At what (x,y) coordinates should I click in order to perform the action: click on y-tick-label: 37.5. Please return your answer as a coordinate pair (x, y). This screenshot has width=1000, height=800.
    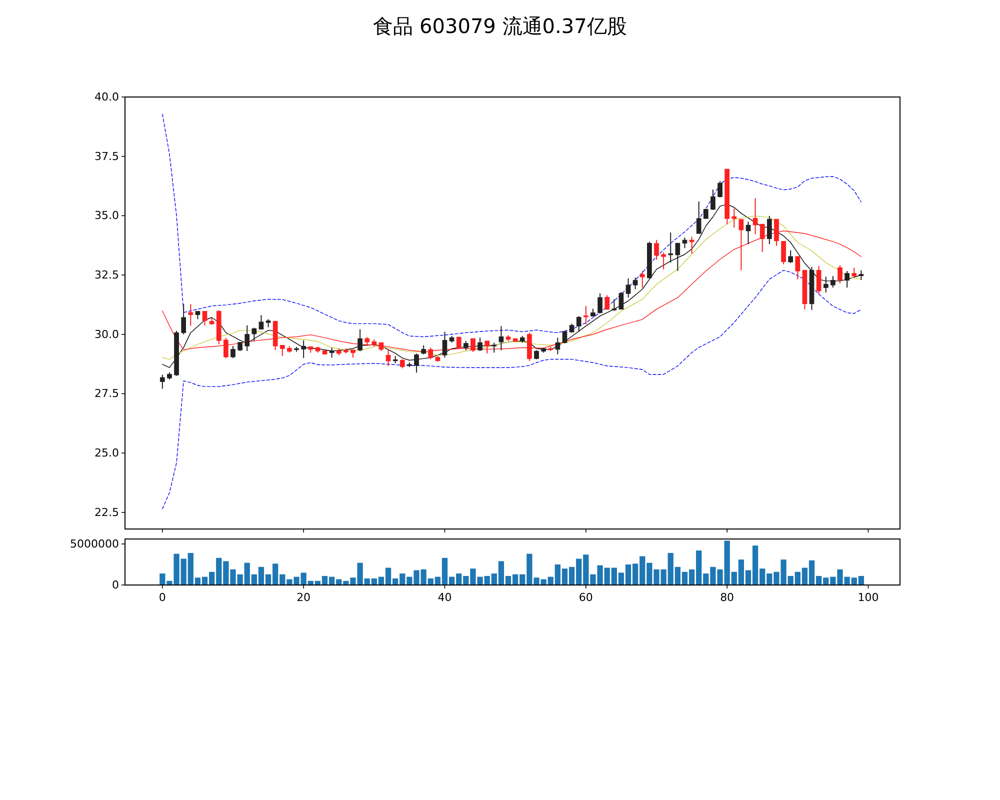
    Looking at the image, I should click on (106, 156).